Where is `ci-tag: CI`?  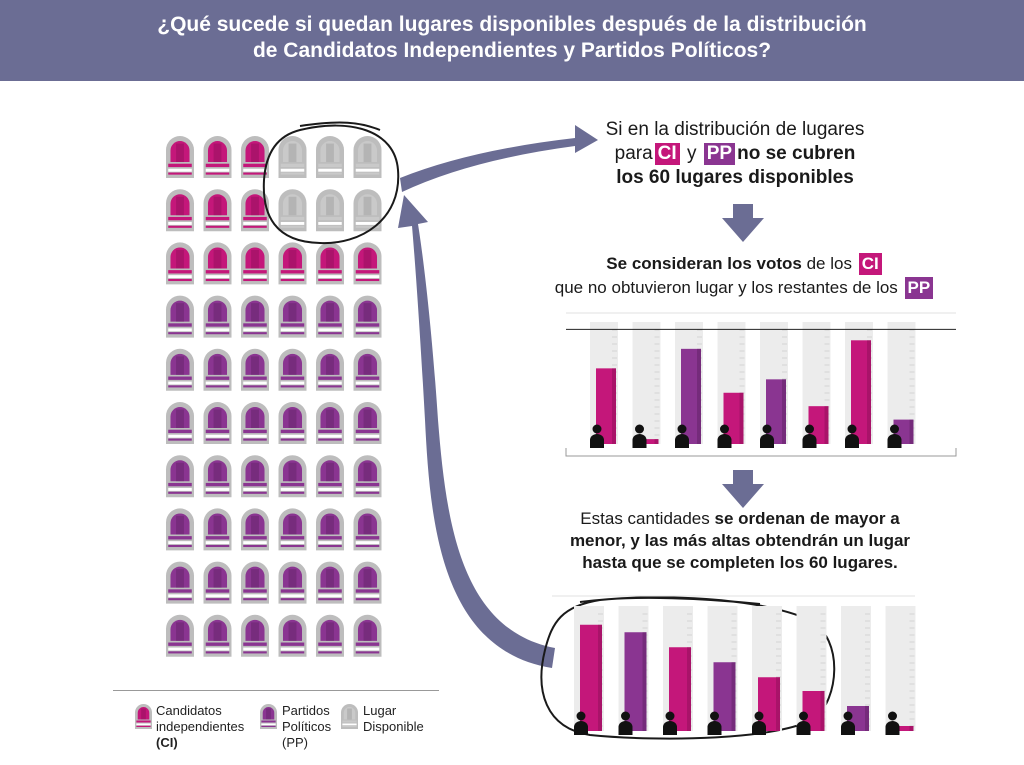
ci-tag: CI is located at coordinates (667, 154).